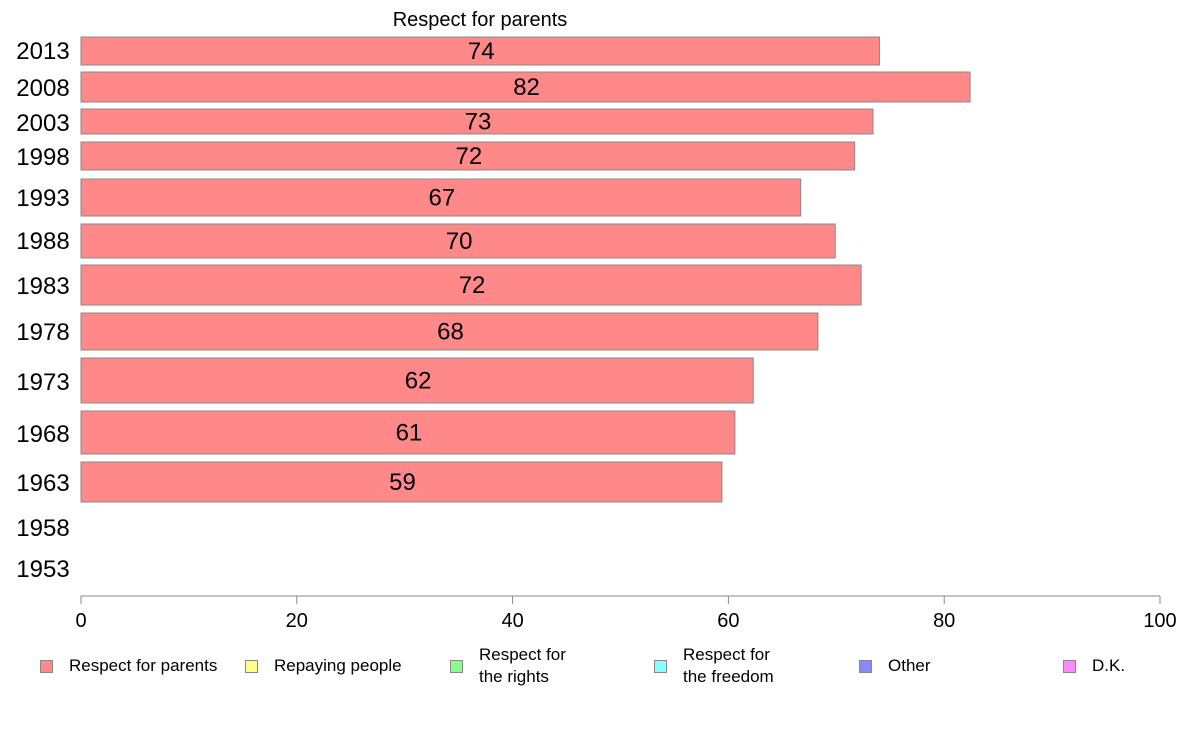 The image size is (1188, 736). I want to click on bar-value-label: 62, so click(418, 381).